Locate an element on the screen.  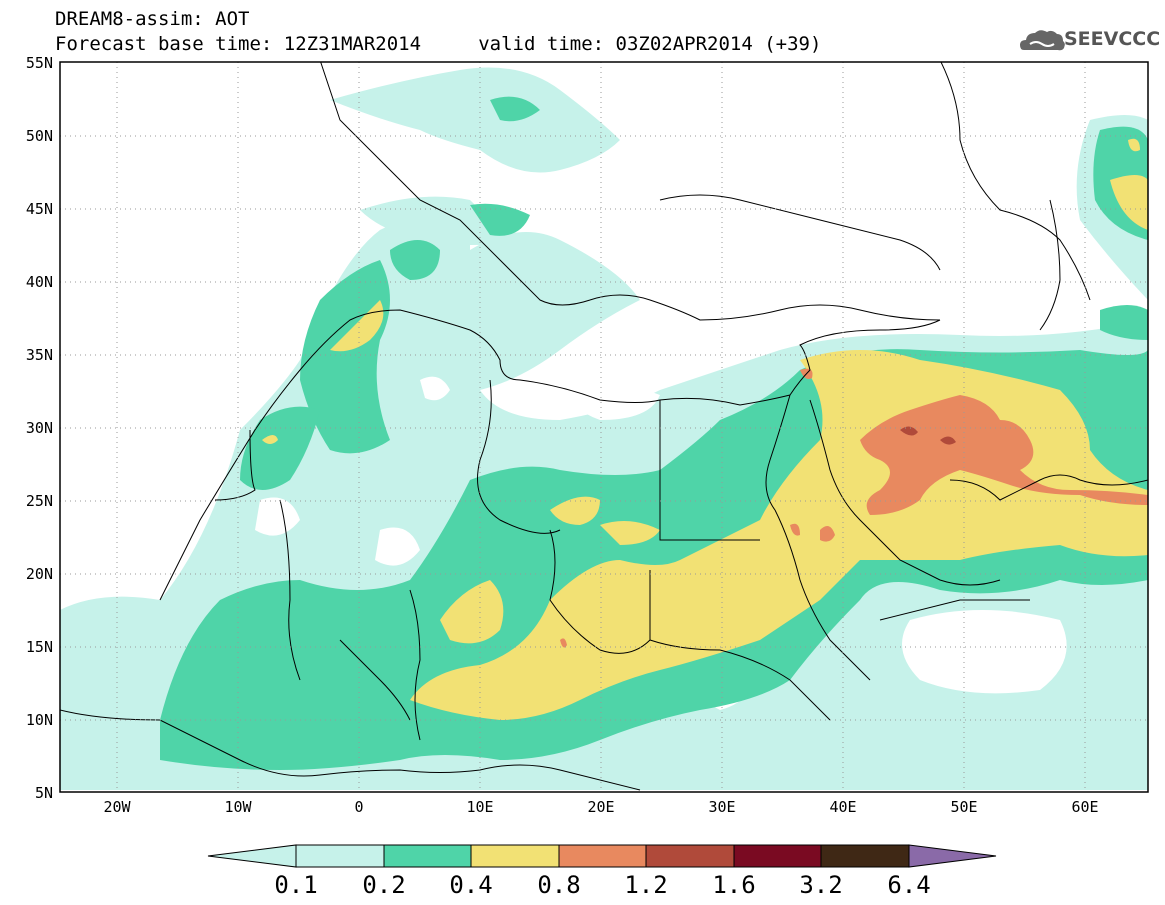
longitude-axis: 20W 10W 0 10E 20E 30E 40E 50E 60E is located at coordinates (600, 807).